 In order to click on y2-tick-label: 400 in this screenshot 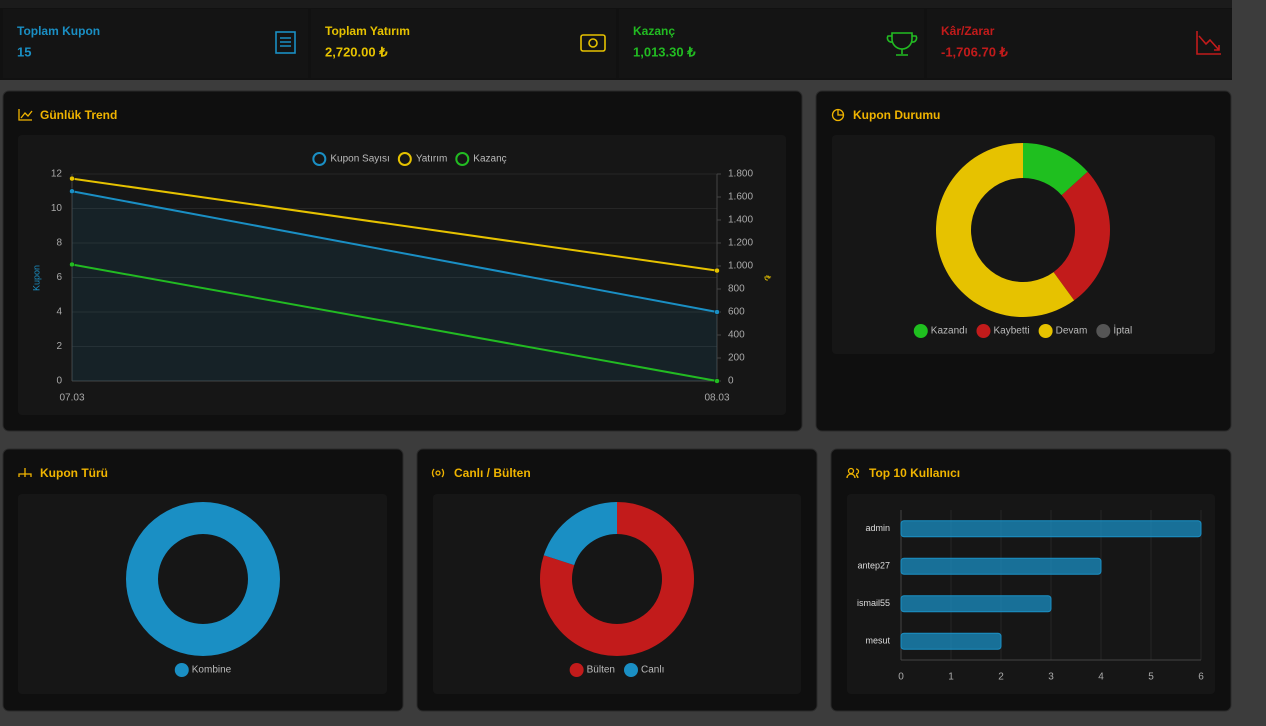, I will do `click(736, 335)`.